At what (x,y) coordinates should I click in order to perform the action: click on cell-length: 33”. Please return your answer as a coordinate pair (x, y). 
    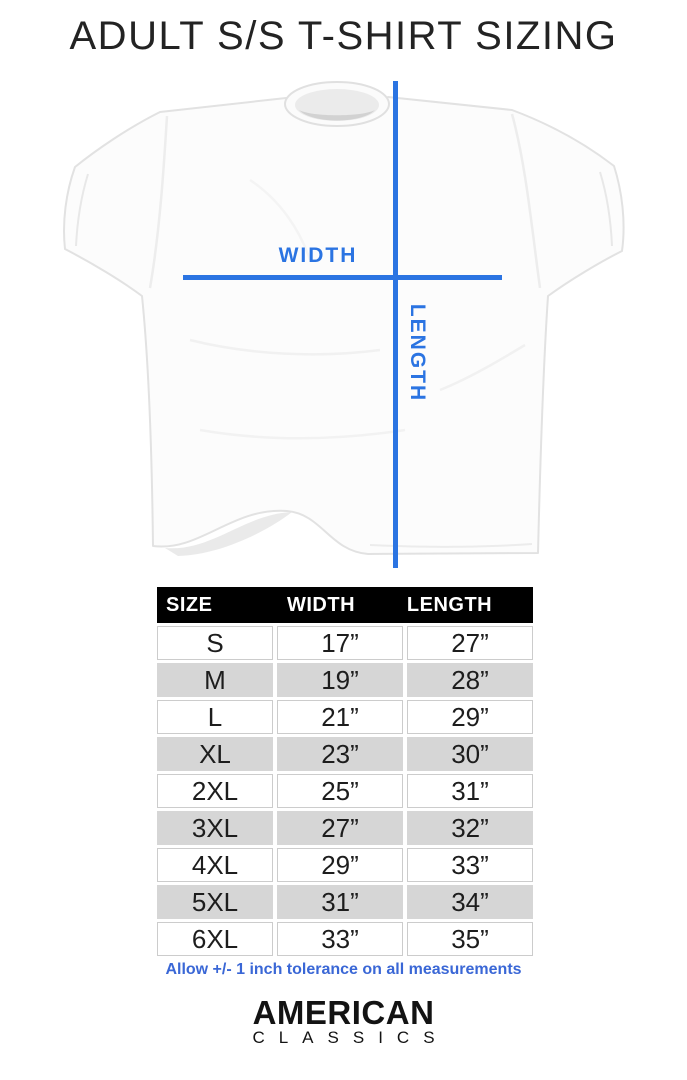
    Looking at the image, I should click on (470, 865).